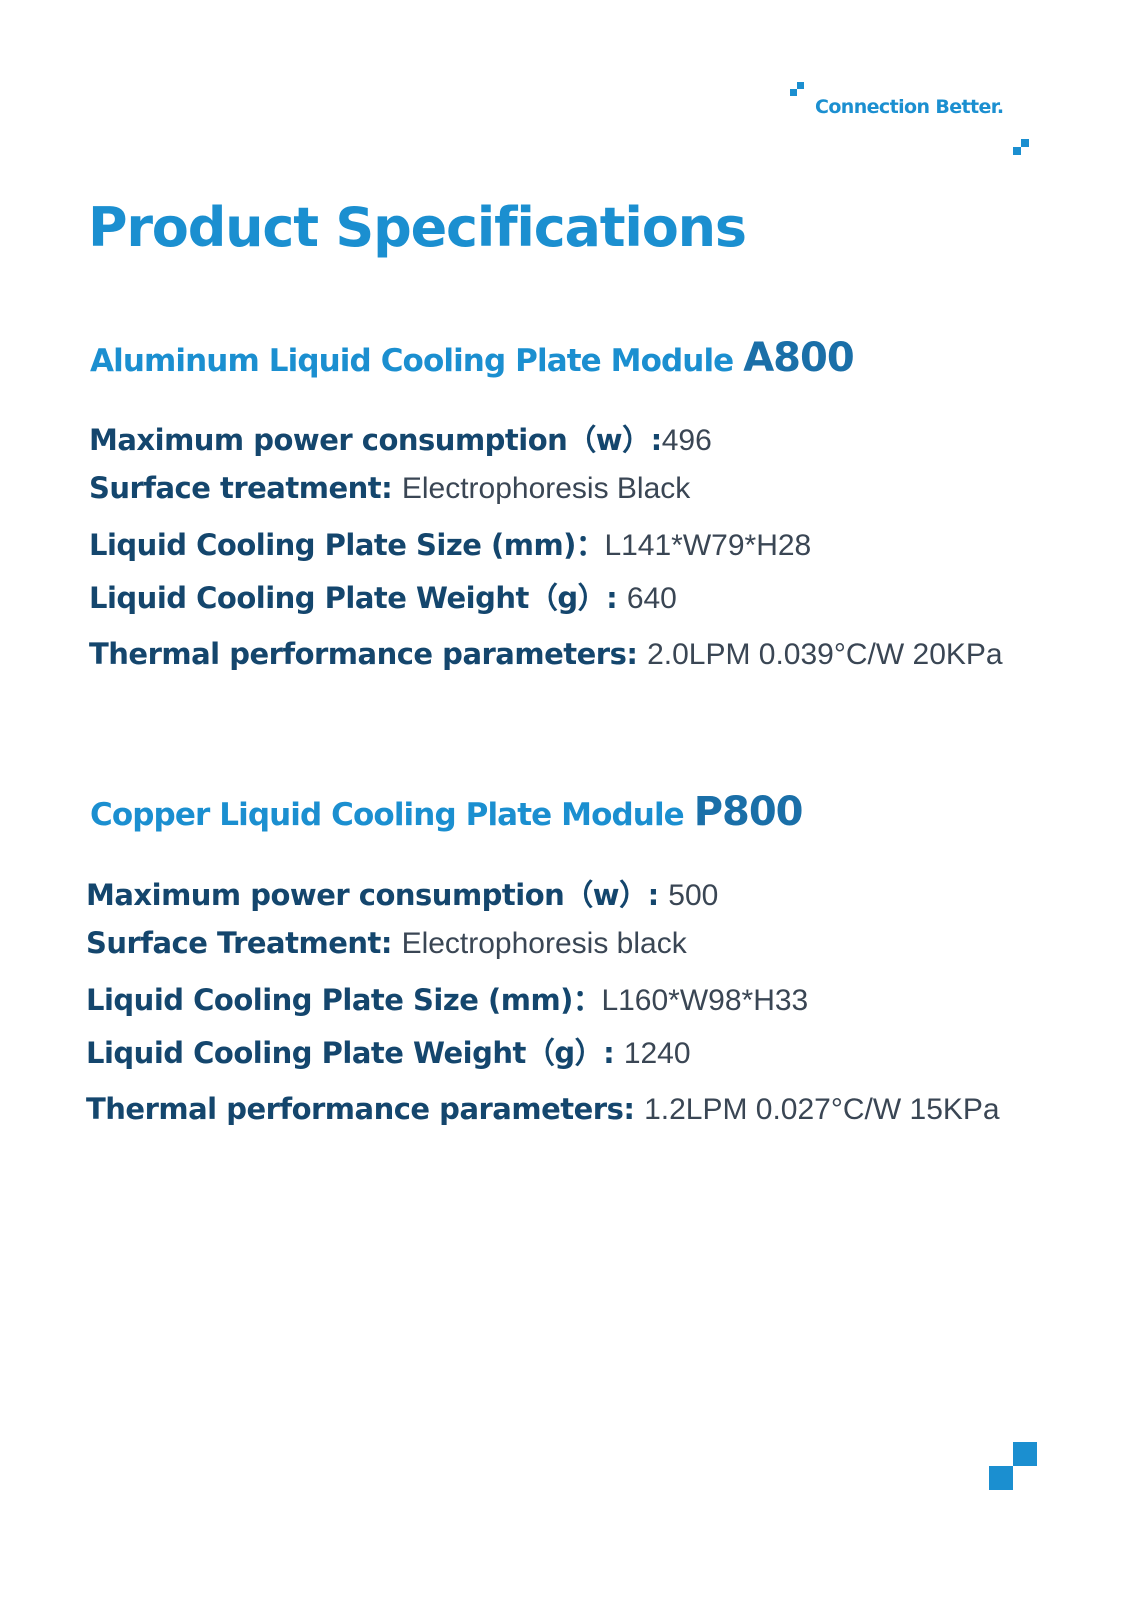  Describe the element at coordinates (686, 440) in the screenshot. I see `spec-value: 496` at that location.